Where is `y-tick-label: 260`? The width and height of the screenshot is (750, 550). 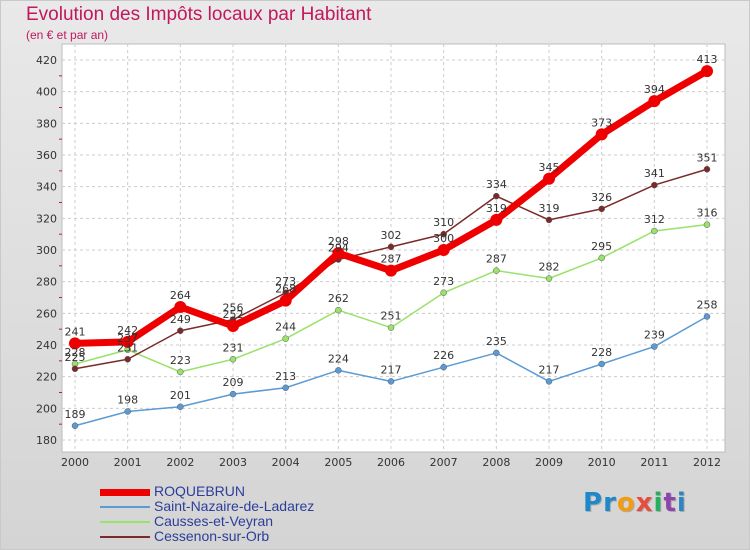 y-tick-label: 260 is located at coordinates (46, 313).